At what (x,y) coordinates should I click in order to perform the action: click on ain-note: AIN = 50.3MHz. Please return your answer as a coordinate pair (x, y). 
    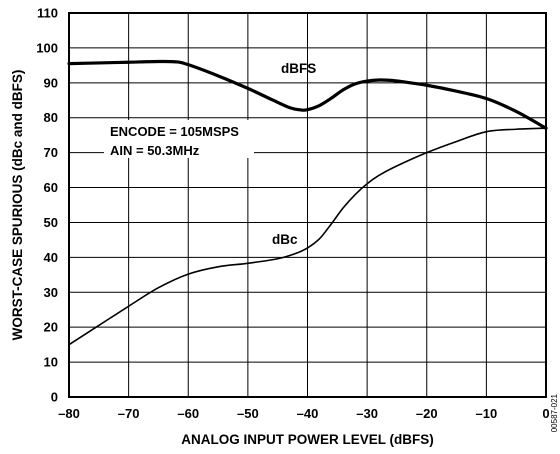
    Looking at the image, I should click on (155, 150).